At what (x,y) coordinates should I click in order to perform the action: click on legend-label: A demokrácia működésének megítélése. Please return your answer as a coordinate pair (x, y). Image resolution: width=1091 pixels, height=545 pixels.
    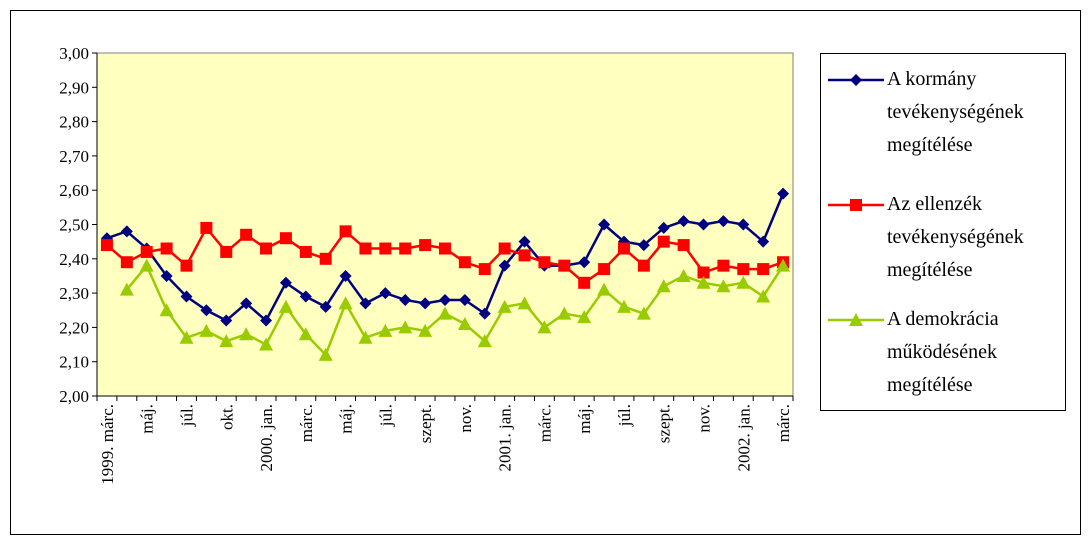
    Looking at the image, I should click on (943, 352).